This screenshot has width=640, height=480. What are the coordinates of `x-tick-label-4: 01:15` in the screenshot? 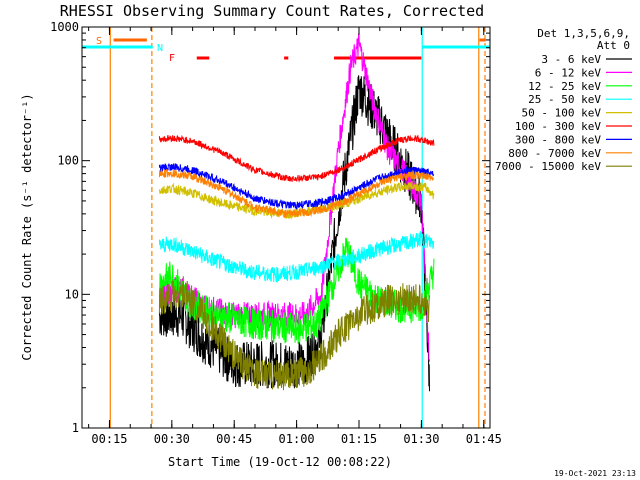 It's located at (359, 439).